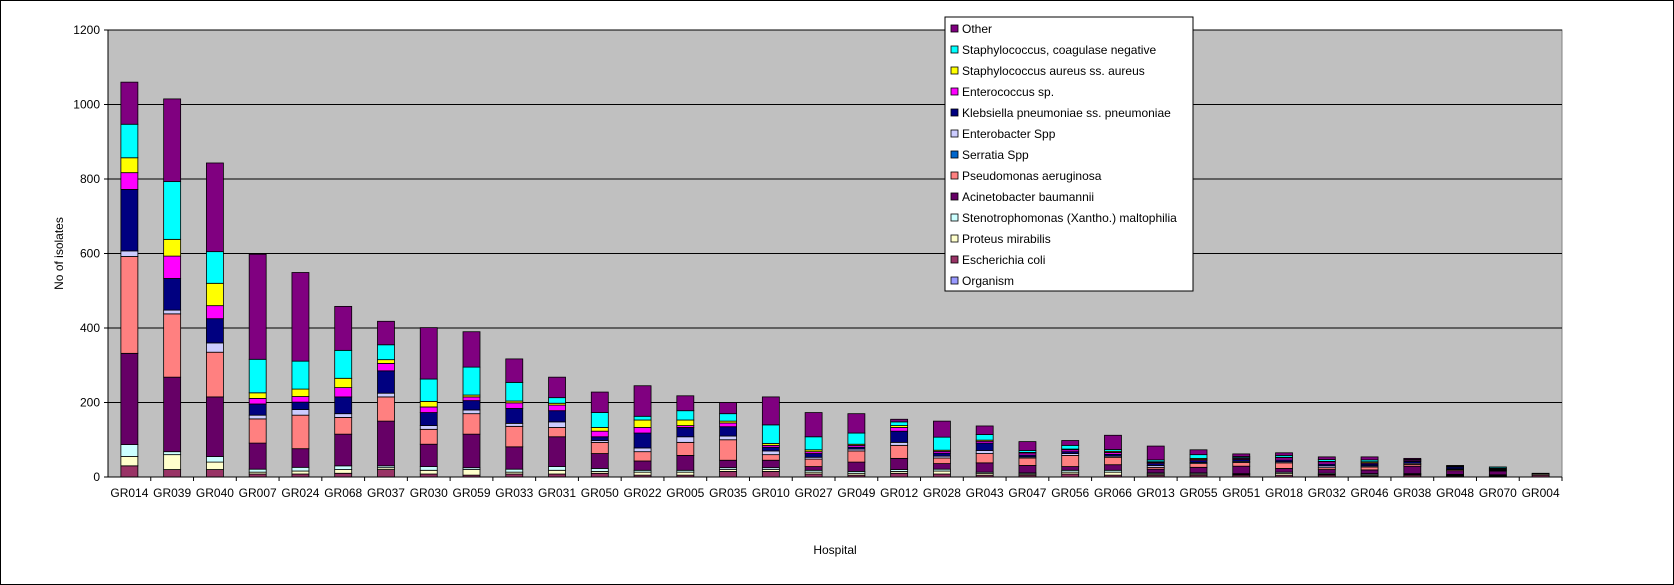  What do you see at coordinates (771, 493) in the screenshot?
I see `x-tick-label-15: GR010` at bounding box center [771, 493].